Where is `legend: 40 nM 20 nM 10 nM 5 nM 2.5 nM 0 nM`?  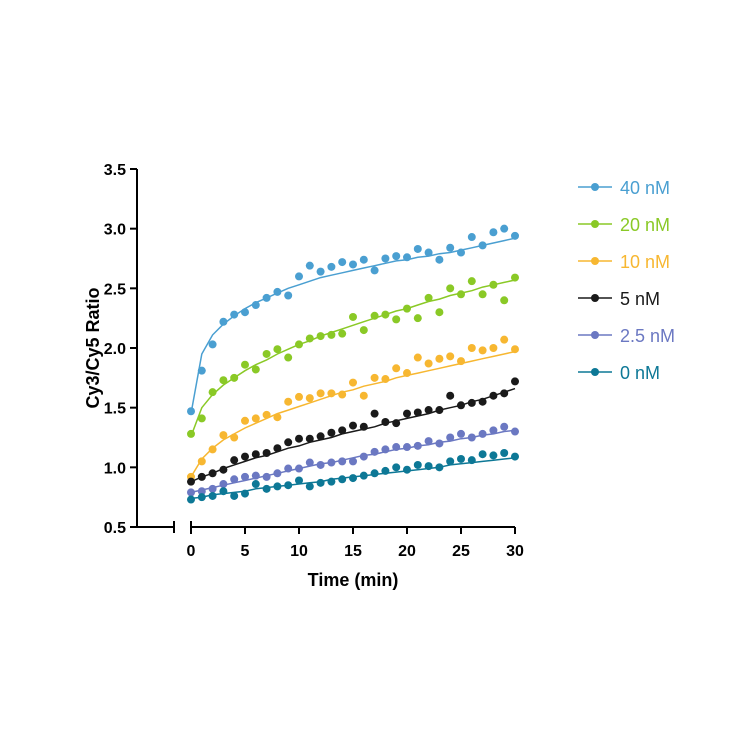
legend: 40 nM 20 nM 10 nM 5 nM 2.5 nM 0 nM is located at coordinates (626, 280).